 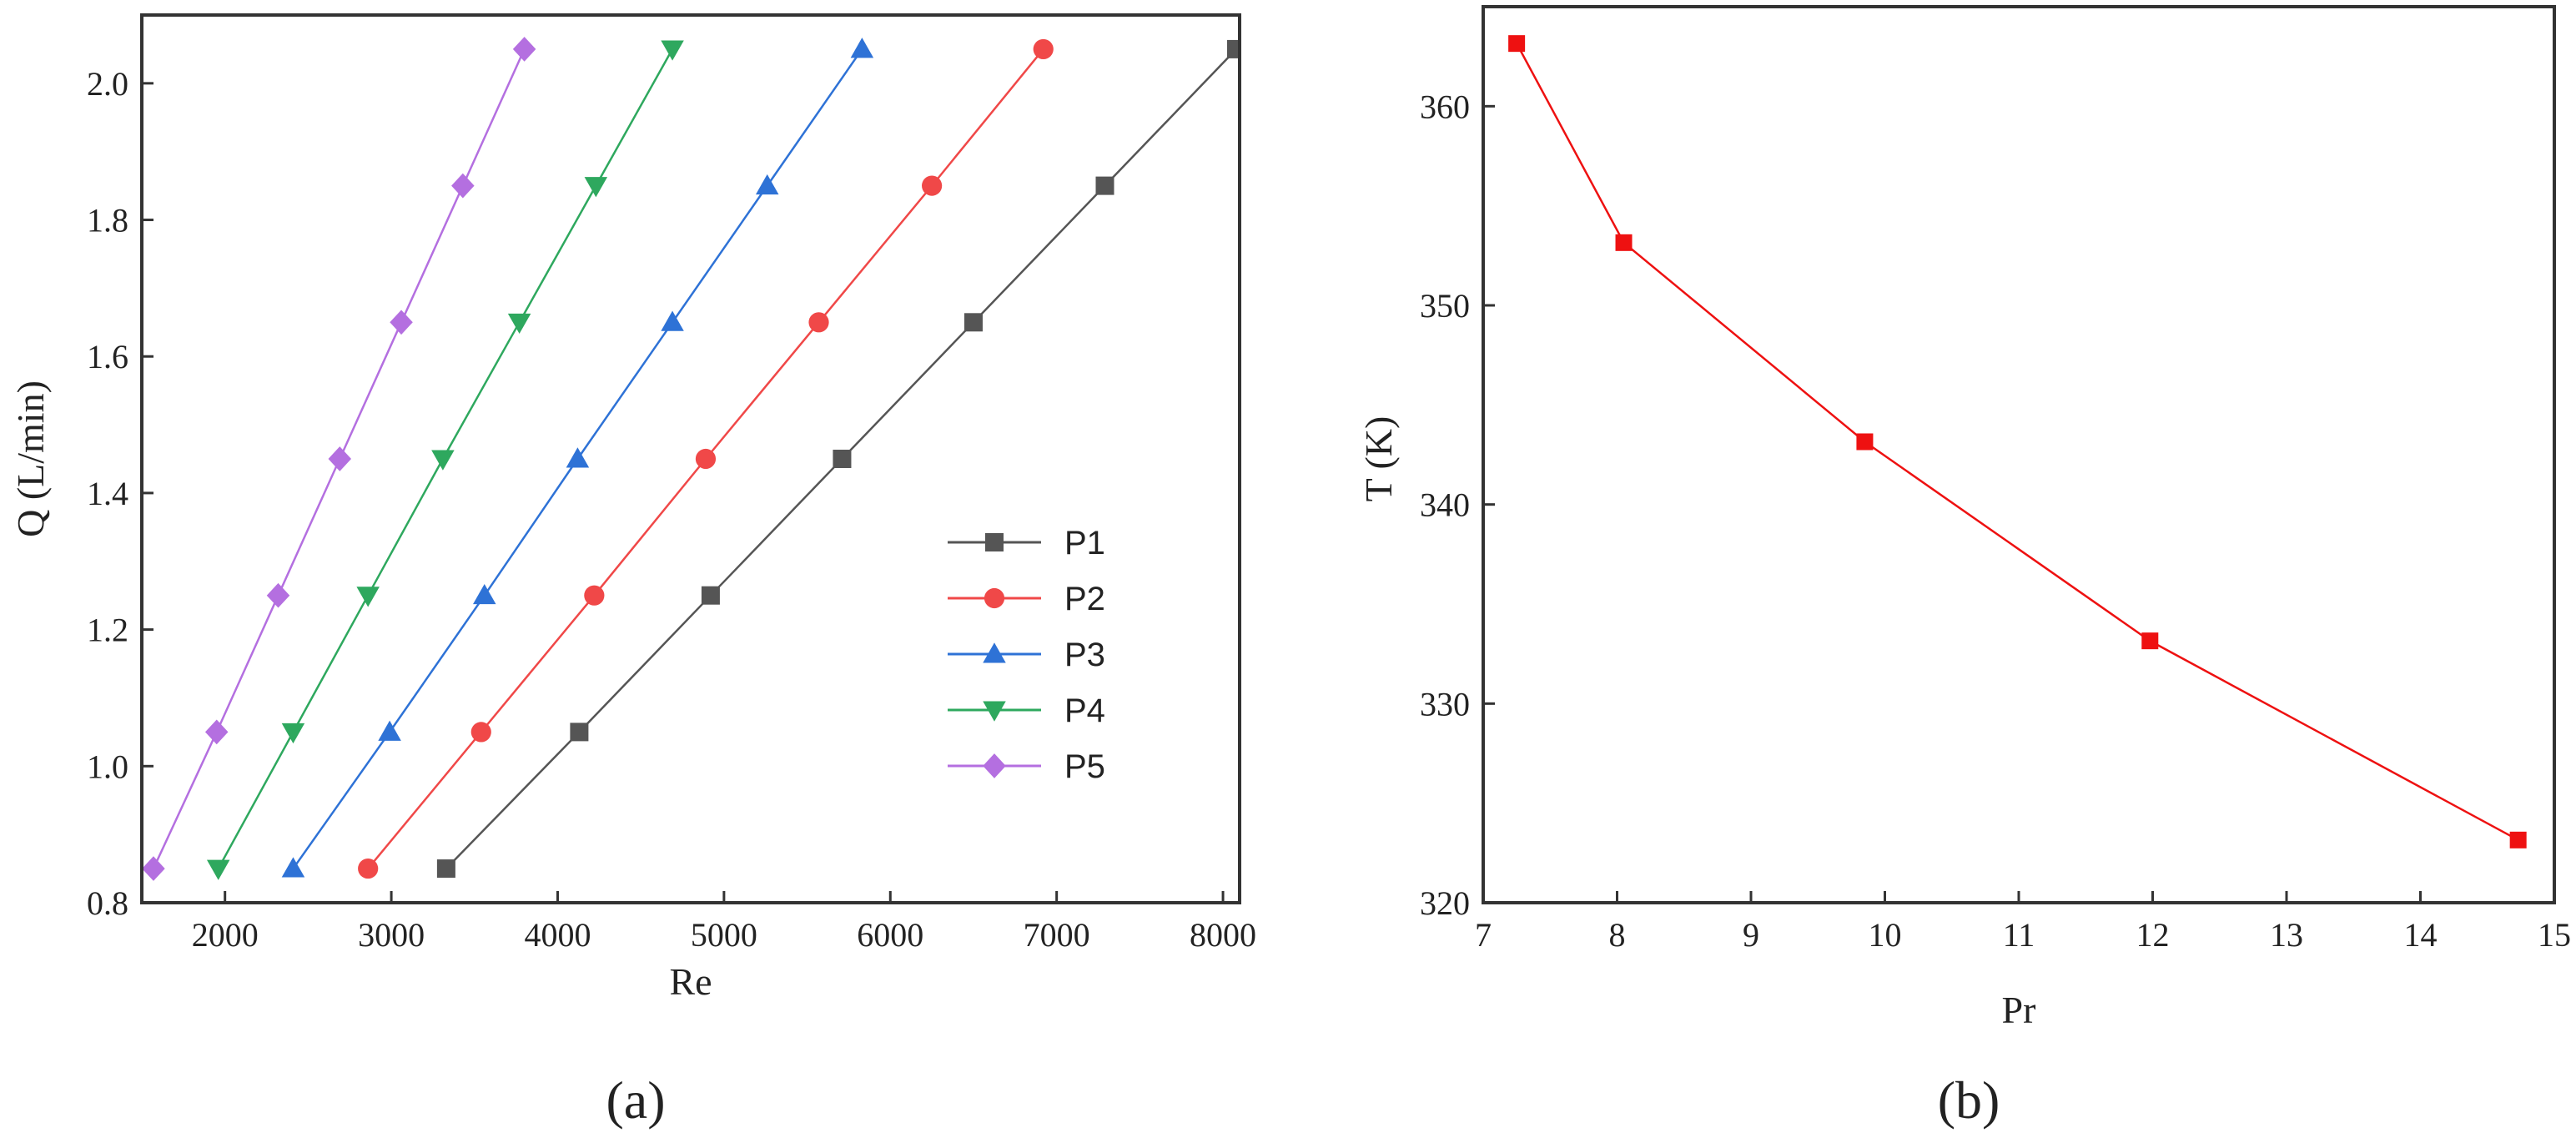 I want to click on chart-a-legend-p5-label: P5, so click(x=1084, y=766).